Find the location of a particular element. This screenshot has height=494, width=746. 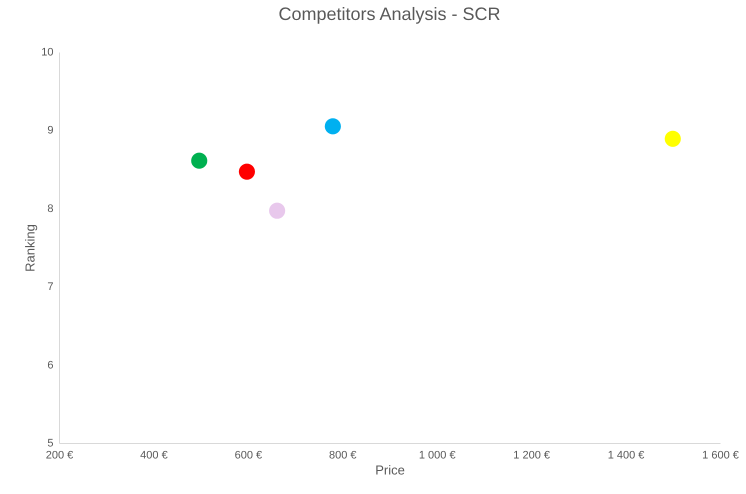

y-tick-label: 7 is located at coordinates (50, 287).